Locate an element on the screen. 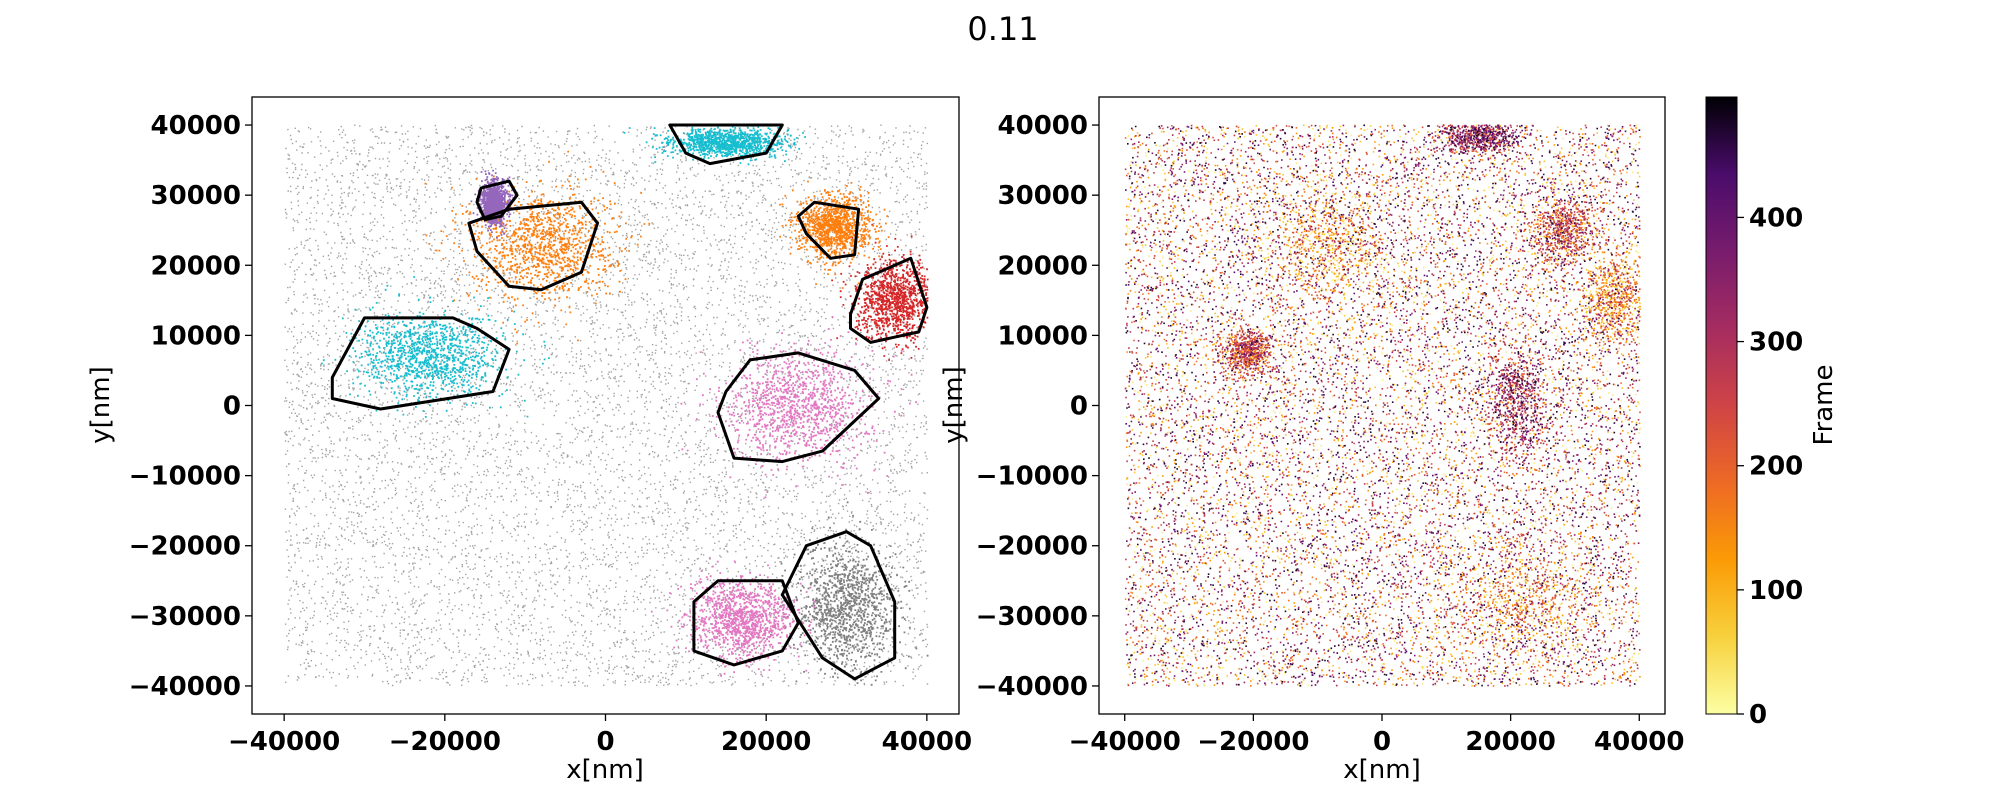 The image size is (2000, 800). left-xlabel: x[nm] is located at coordinates (604, 770).